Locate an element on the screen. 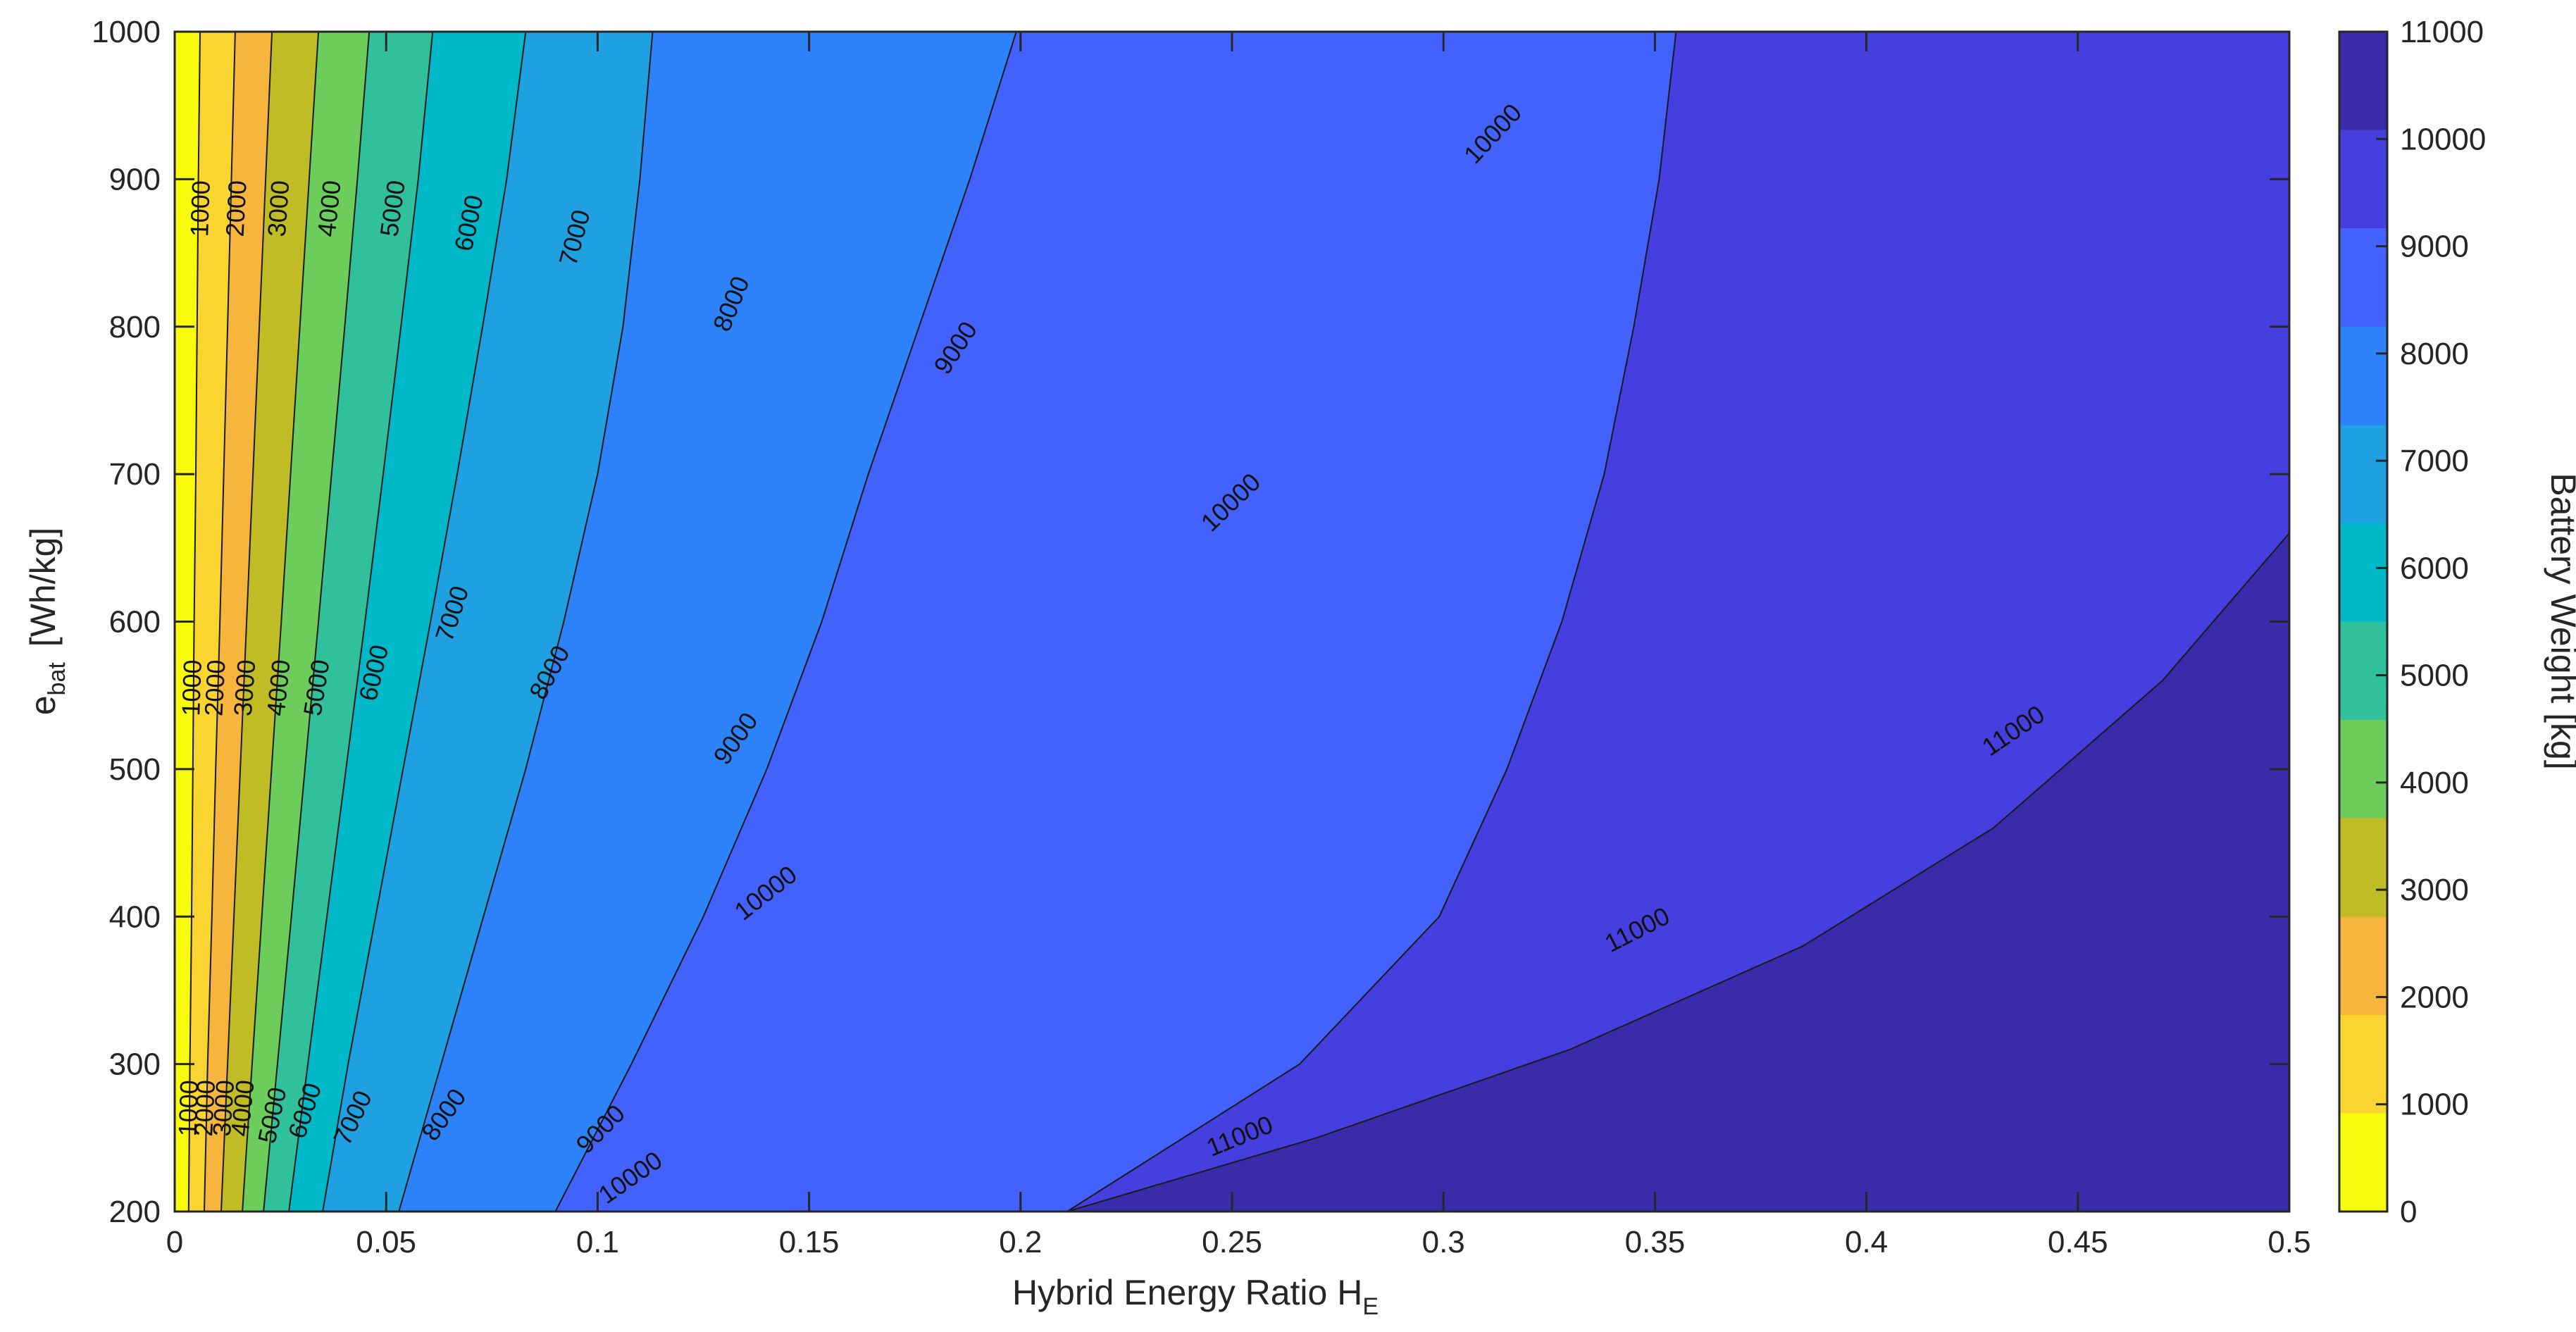 This screenshot has width=2576, height=1332. x-tick-label: 0 is located at coordinates (174, 1242).